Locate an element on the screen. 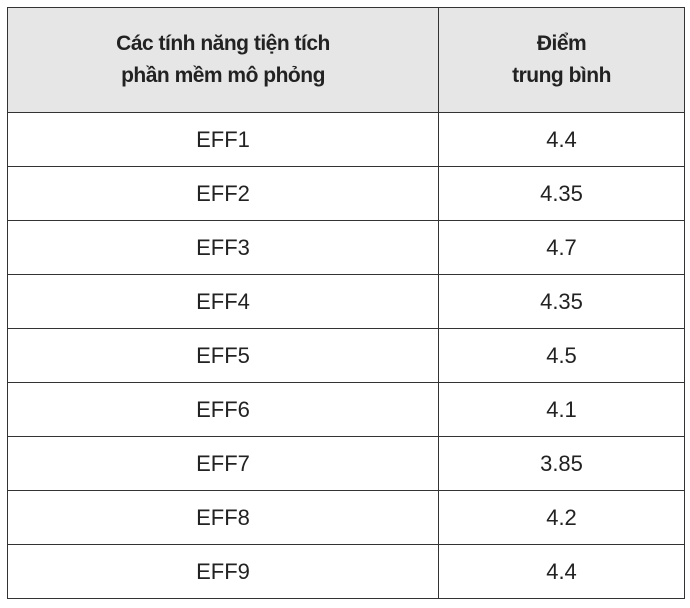  header-cell: Các tính năng tiện tích phần mềm mô phỏng is located at coordinates (223, 60).